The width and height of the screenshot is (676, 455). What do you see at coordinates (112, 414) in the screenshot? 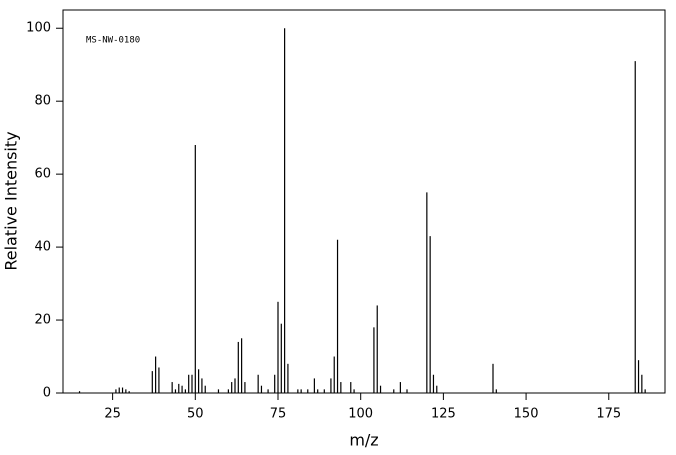
I see `x-tick-label: 25` at bounding box center [112, 414].